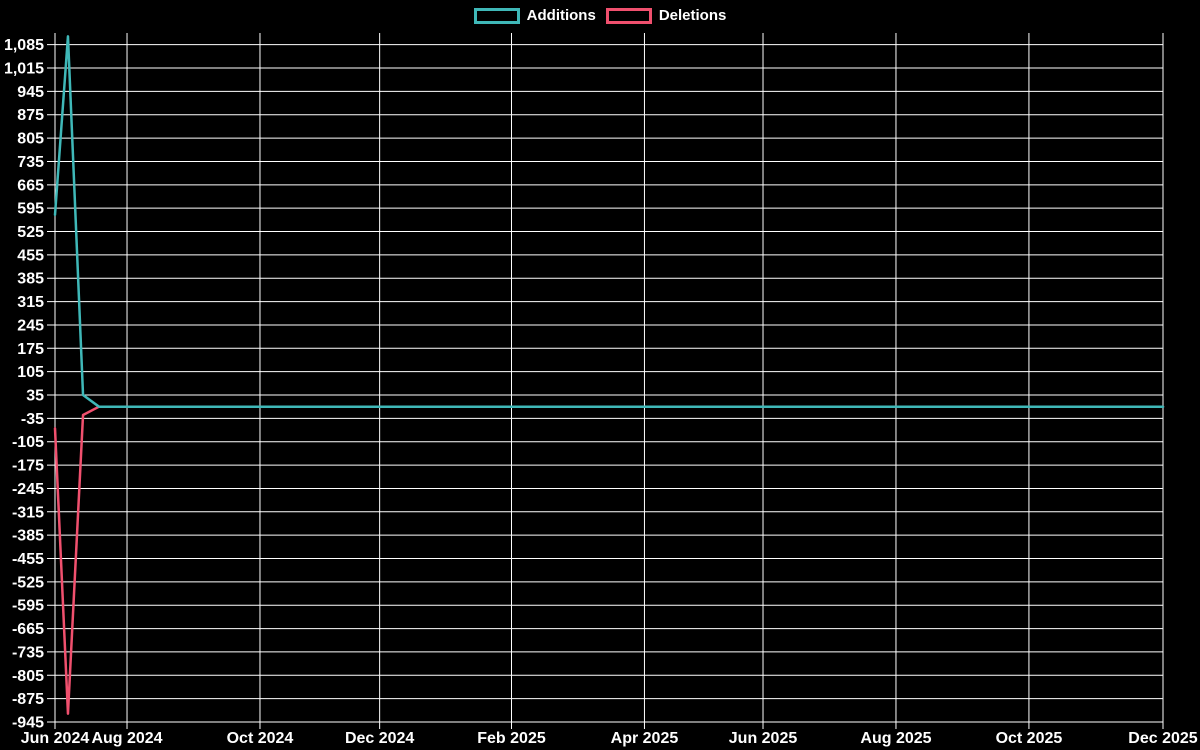 This screenshot has width=1200, height=750. Describe the element at coordinates (28, 676) in the screenshot. I see `y-tick-label: -805` at that location.